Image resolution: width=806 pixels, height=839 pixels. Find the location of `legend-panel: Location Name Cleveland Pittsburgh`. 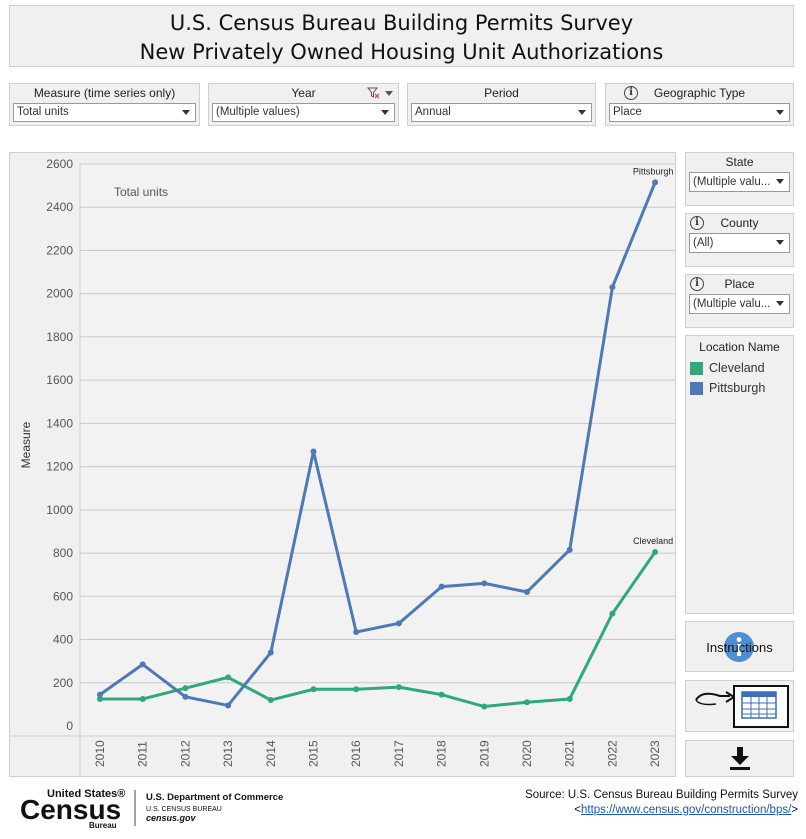

legend-panel: Location Name Cleveland Pittsburgh is located at coordinates (739, 474).